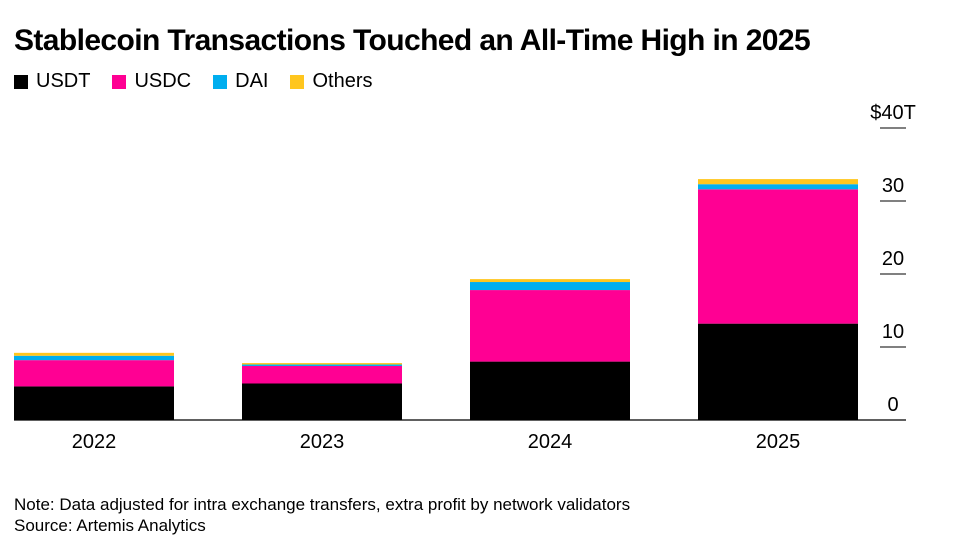 The image size is (970, 545). What do you see at coordinates (94, 373) in the screenshot?
I see `bar-2022-usdc` at bounding box center [94, 373].